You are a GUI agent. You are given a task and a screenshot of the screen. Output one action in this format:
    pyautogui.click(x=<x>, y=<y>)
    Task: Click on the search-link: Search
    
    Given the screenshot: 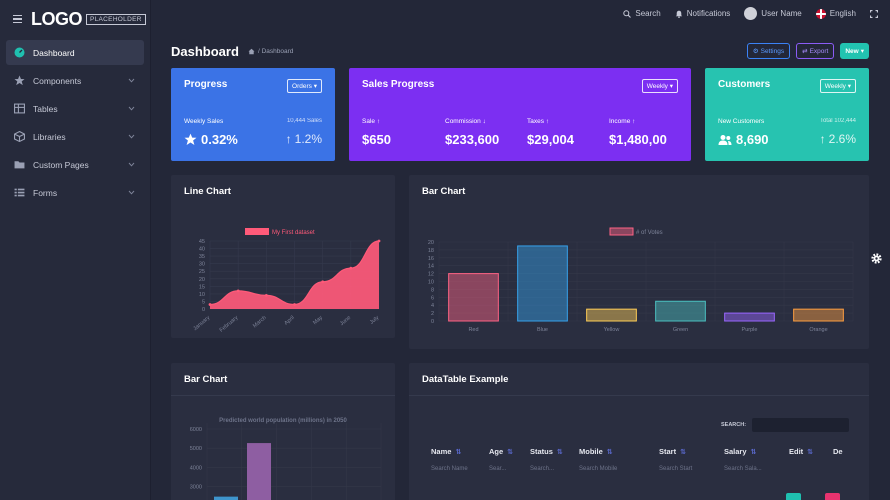 What is the action you would take?
    pyautogui.click(x=642, y=13)
    